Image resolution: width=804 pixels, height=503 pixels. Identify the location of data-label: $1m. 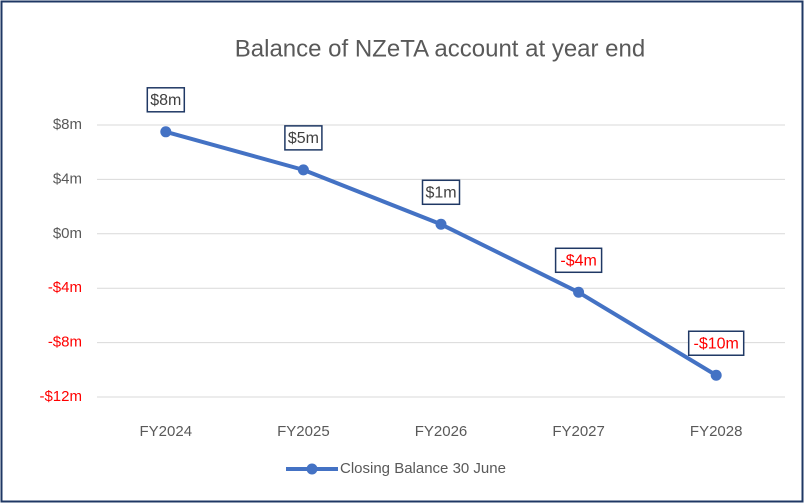
(440, 192).